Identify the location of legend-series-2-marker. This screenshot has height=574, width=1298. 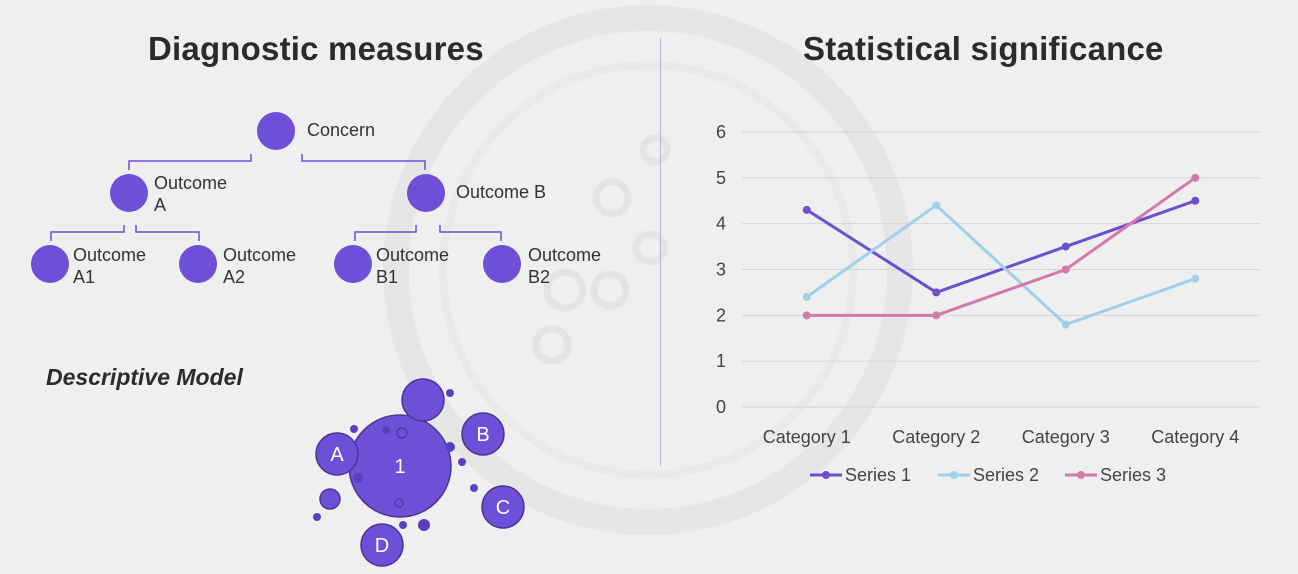
(954, 475).